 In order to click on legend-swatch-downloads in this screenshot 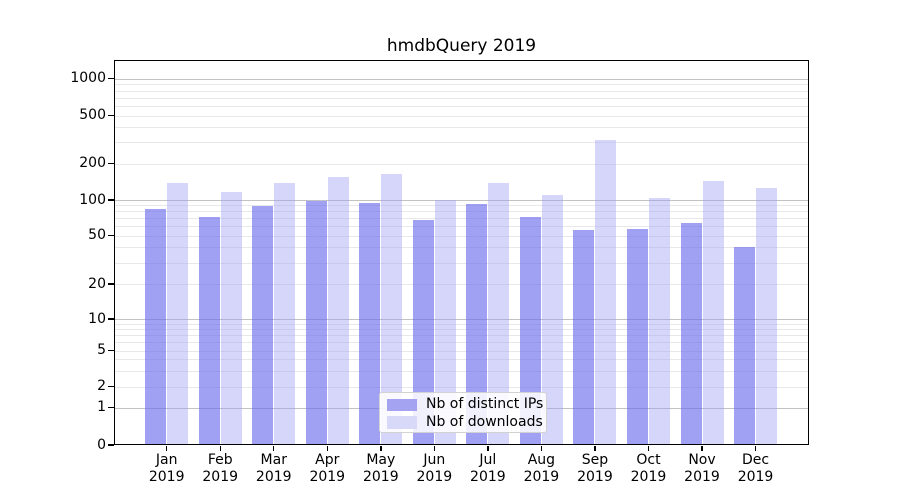, I will do `click(402, 422)`.